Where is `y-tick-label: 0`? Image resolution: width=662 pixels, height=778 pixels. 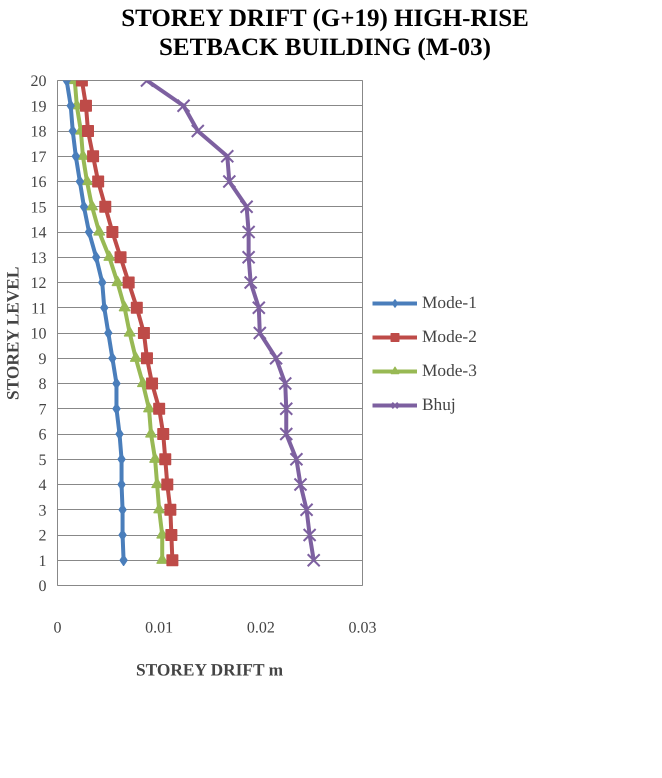
y-tick-label: 0 is located at coordinates (42, 586).